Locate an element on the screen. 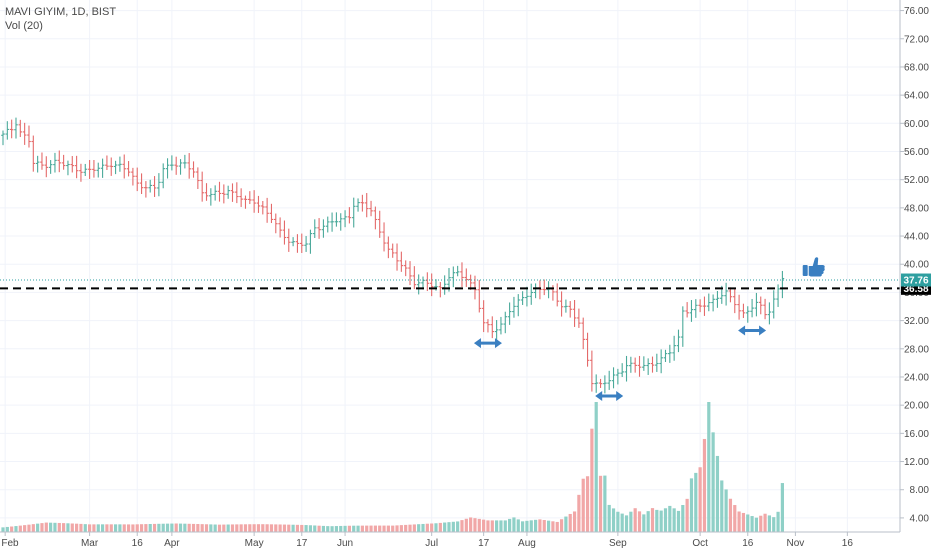 This screenshot has width=932, height=550. price-axis-label: 28.00 is located at coordinates (916, 349).